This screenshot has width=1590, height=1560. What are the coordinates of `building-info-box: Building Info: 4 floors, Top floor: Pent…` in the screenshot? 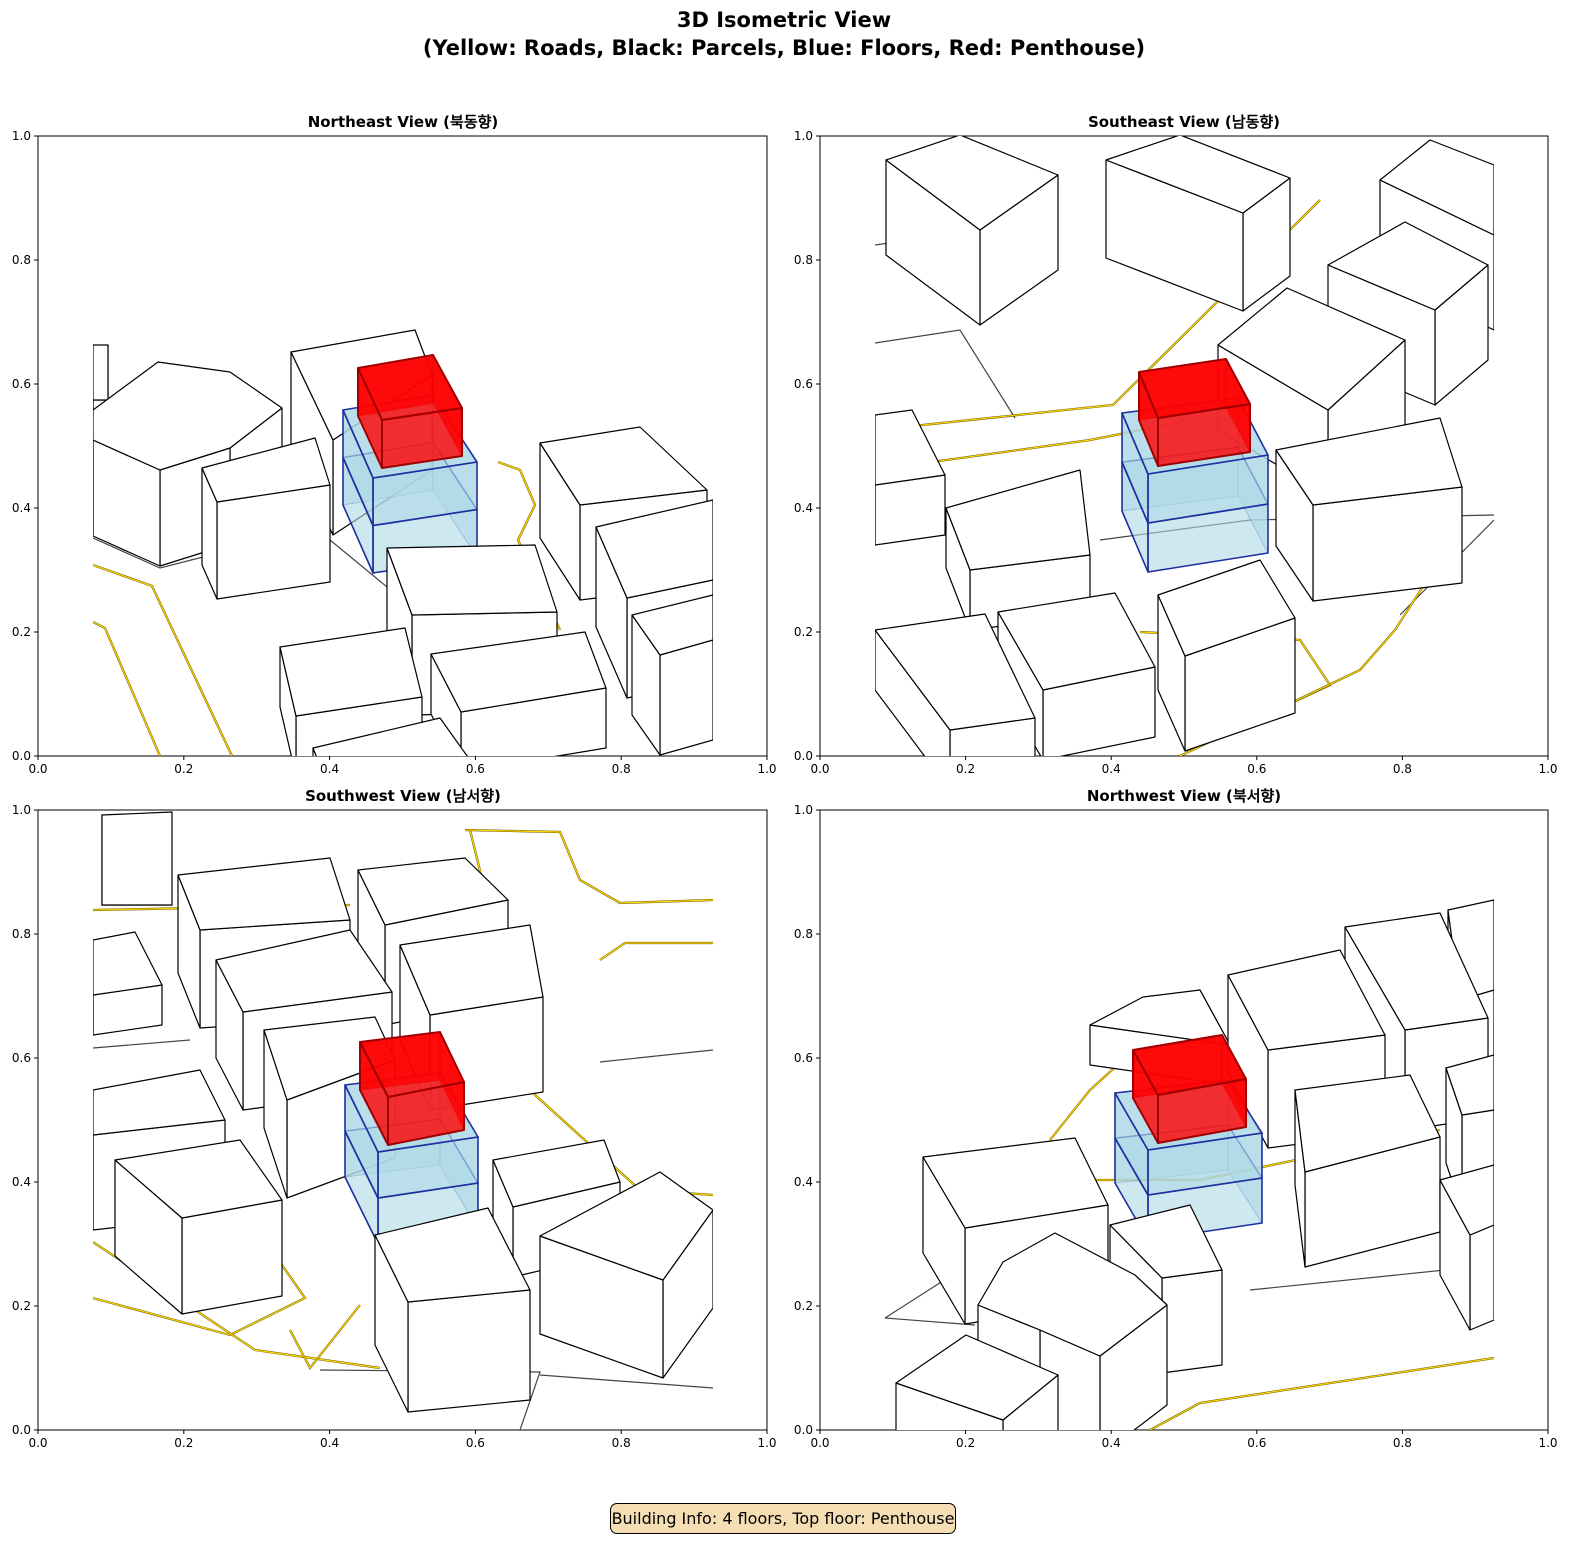 It's located at (783, 1518).